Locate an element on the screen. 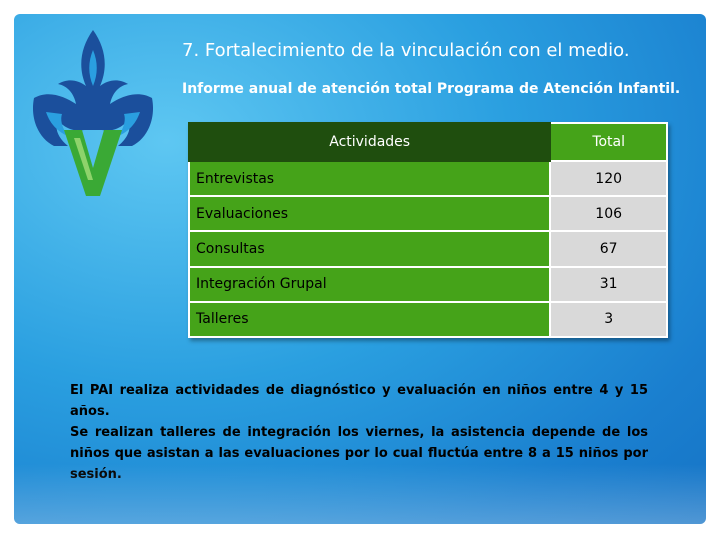 This screenshot has width=720, height=540. row-activity: Consultas is located at coordinates (369, 249).